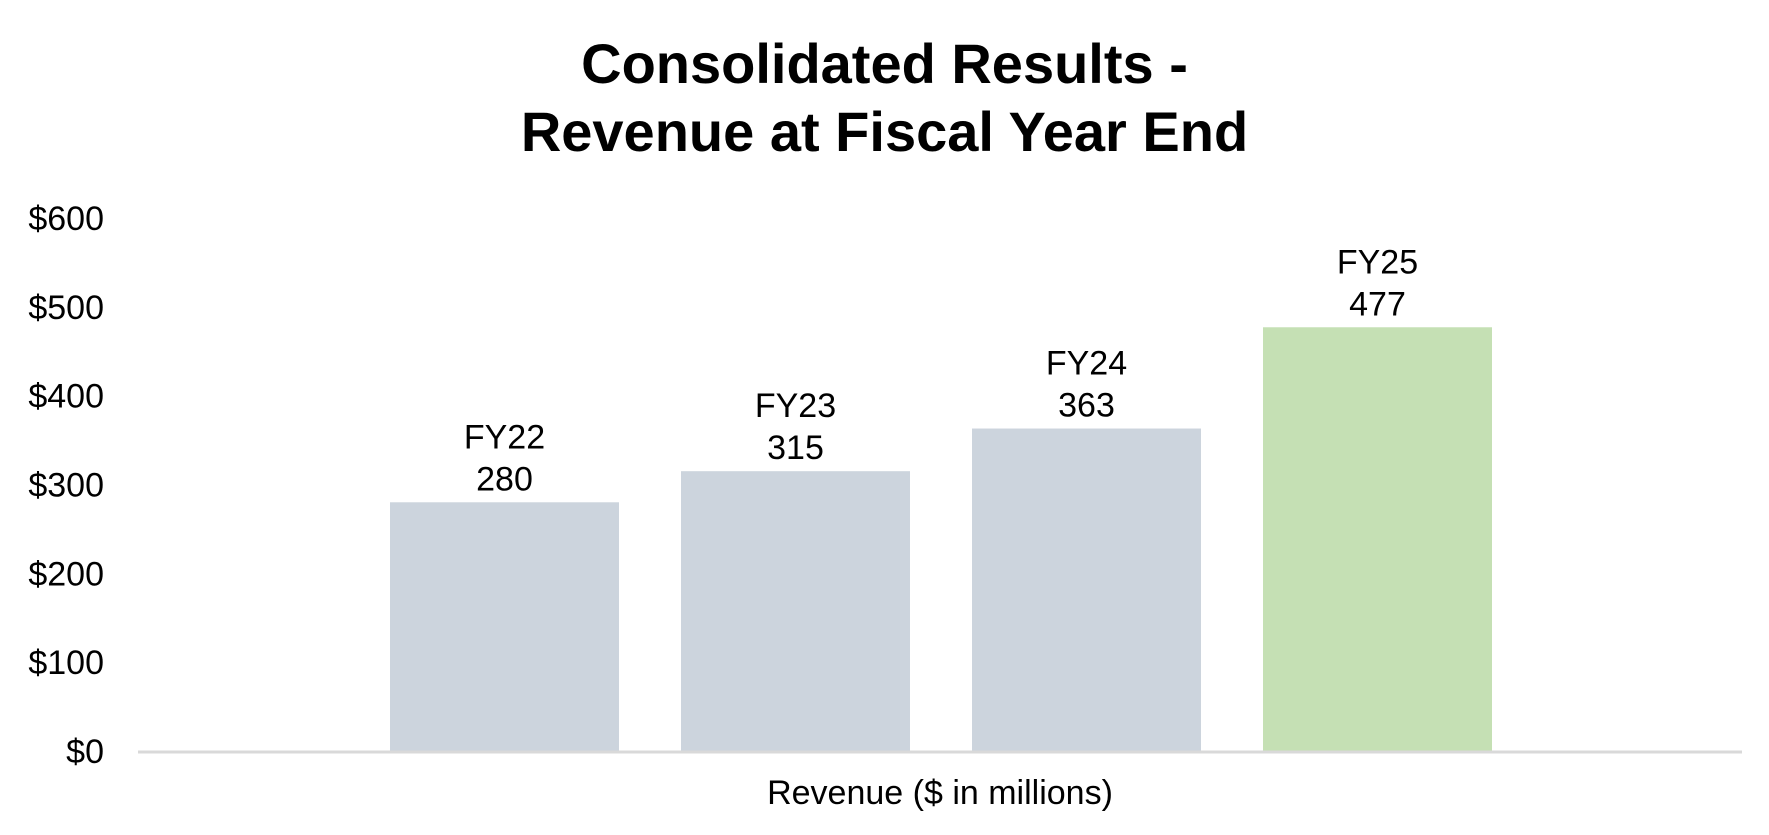  Describe the element at coordinates (85, 752) in the screenshot. I see `y-tick-label: $0` at that location.